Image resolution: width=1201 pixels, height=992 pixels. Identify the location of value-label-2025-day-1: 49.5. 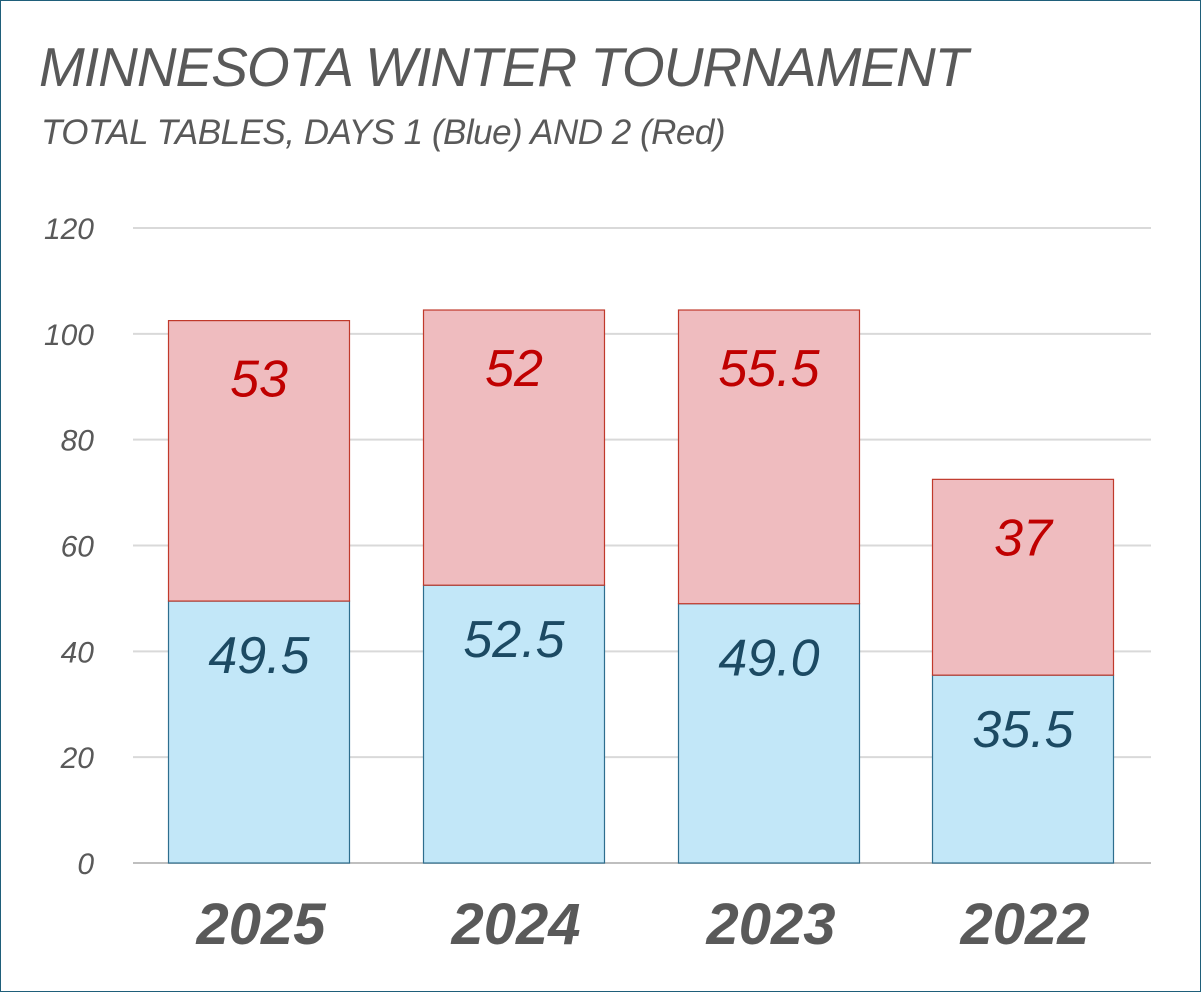
(259, 656).